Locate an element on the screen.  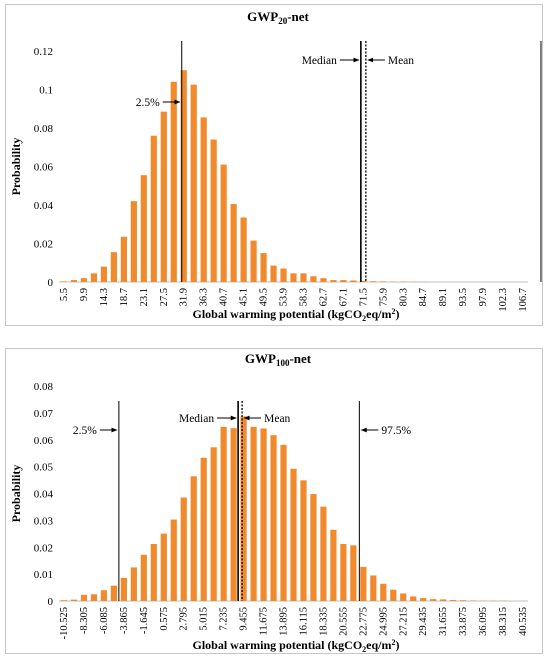
x-tick-label: 18.7 is located at coordinates (124, 297).